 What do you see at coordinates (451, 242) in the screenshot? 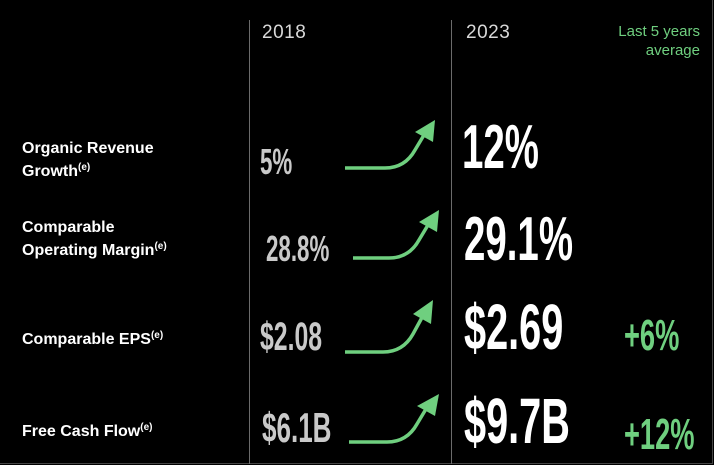
I see `divider-2023` at bounding box center [451, 242].